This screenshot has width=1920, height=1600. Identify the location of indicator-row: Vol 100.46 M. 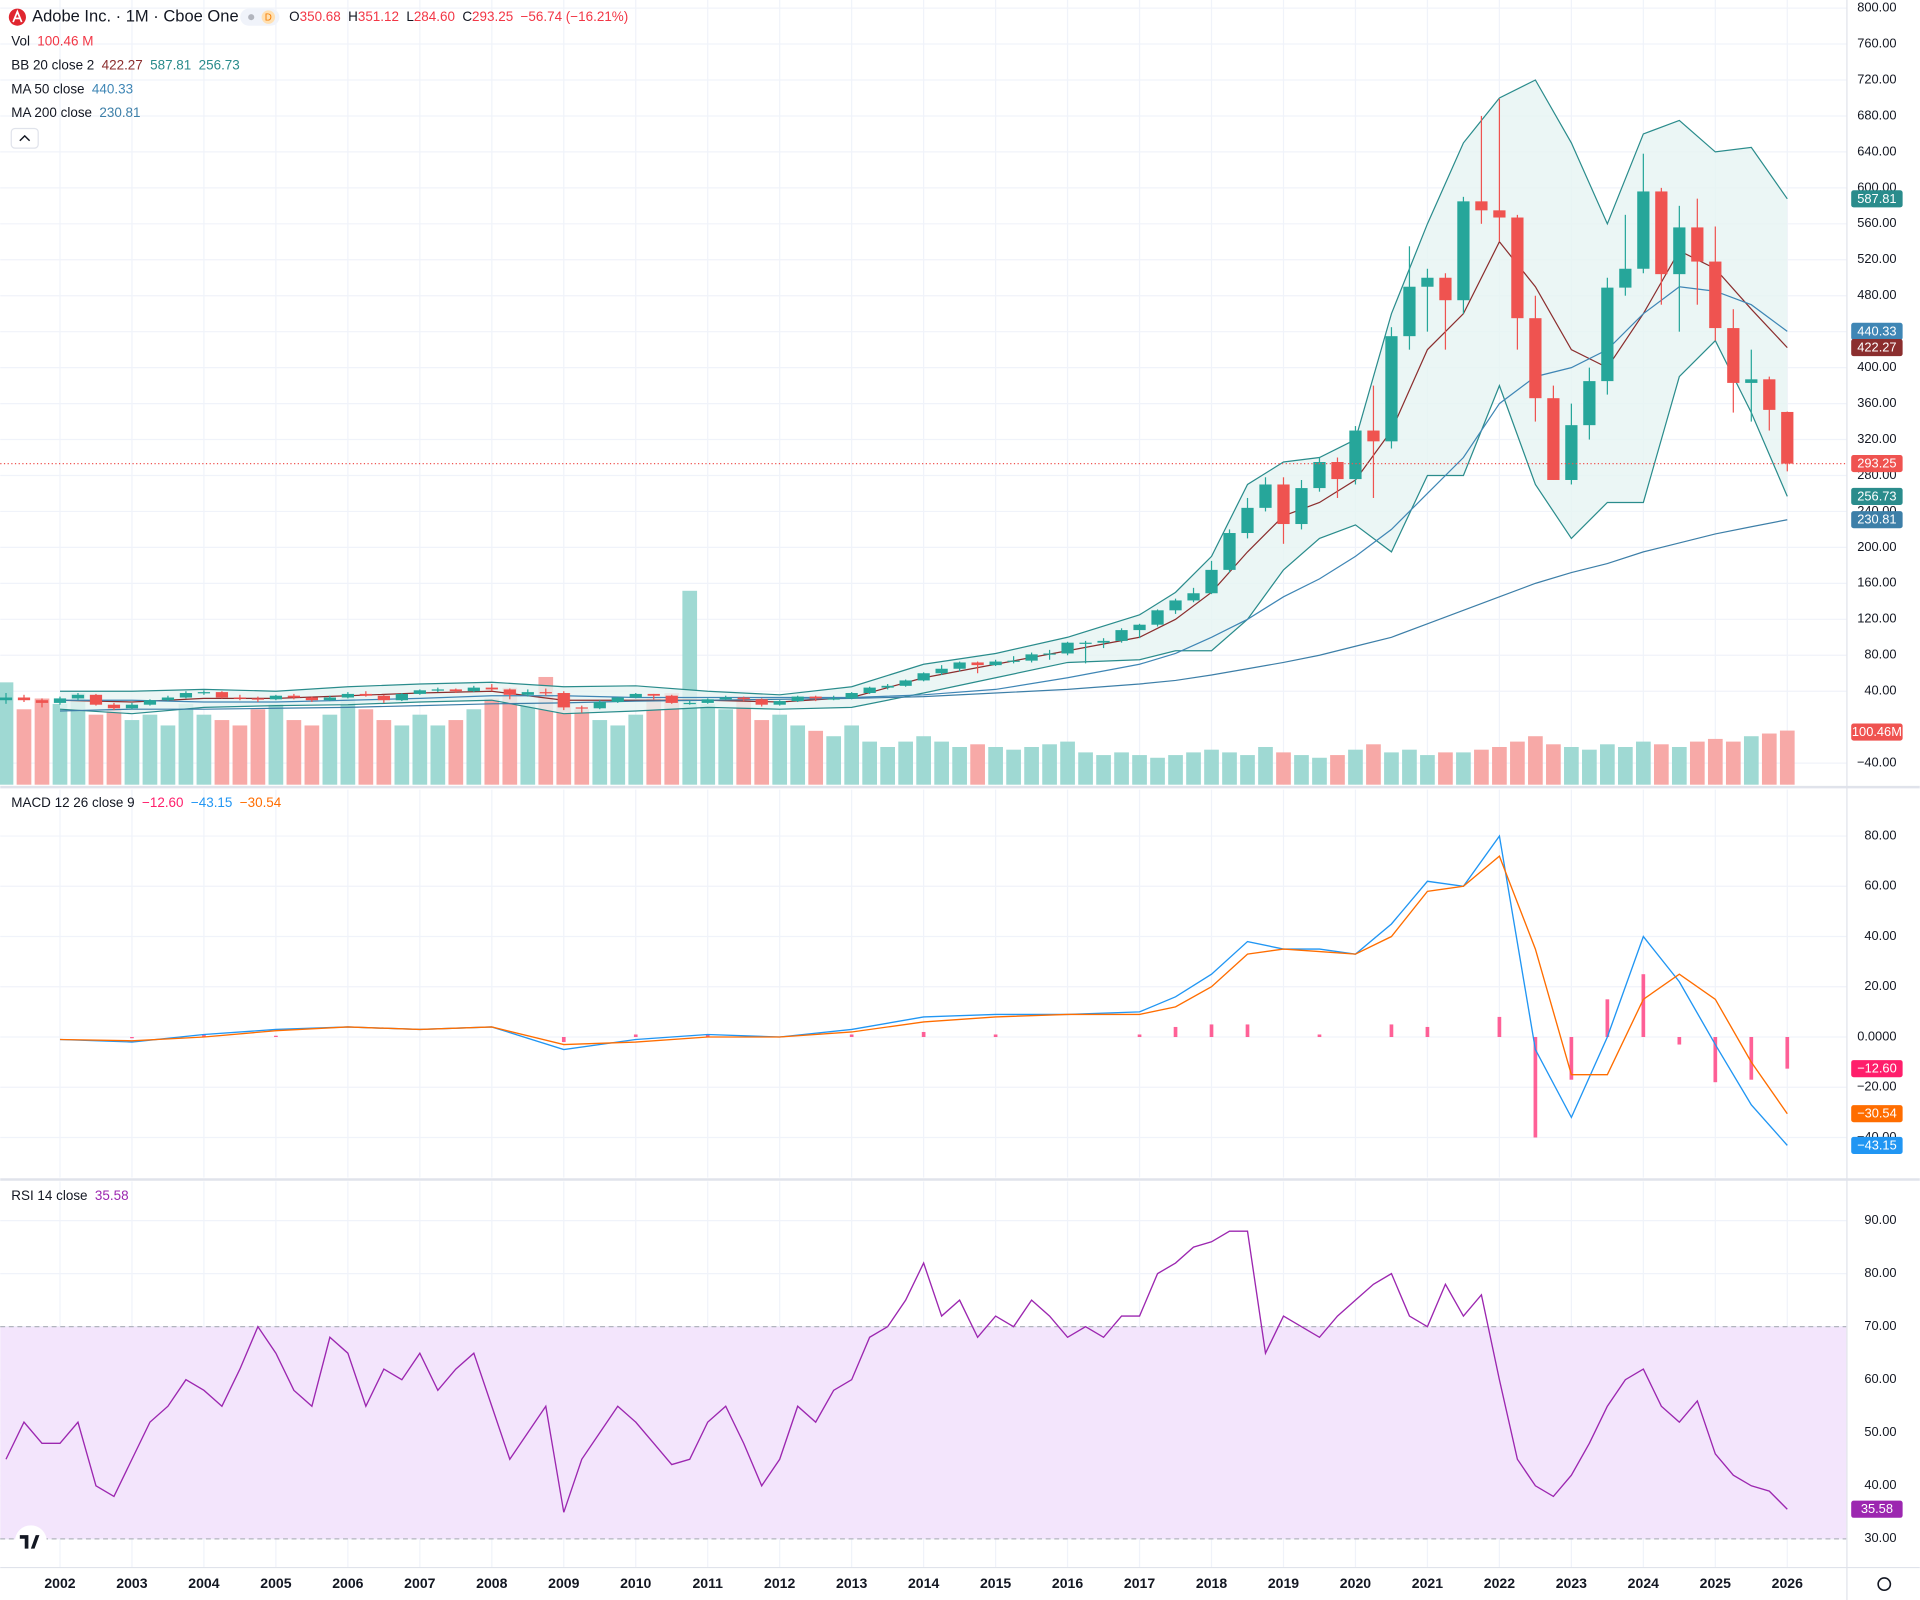
(52, 40).